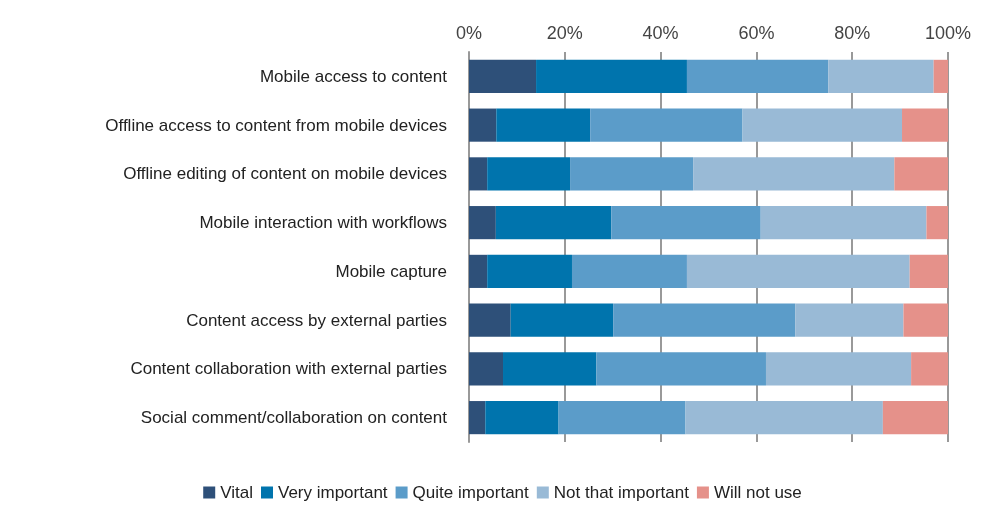  What do you see at coordinates (353, 76) in the screenshot?
I see `y-tick-label: Mobile access to content` at bounding box center [353, 76].